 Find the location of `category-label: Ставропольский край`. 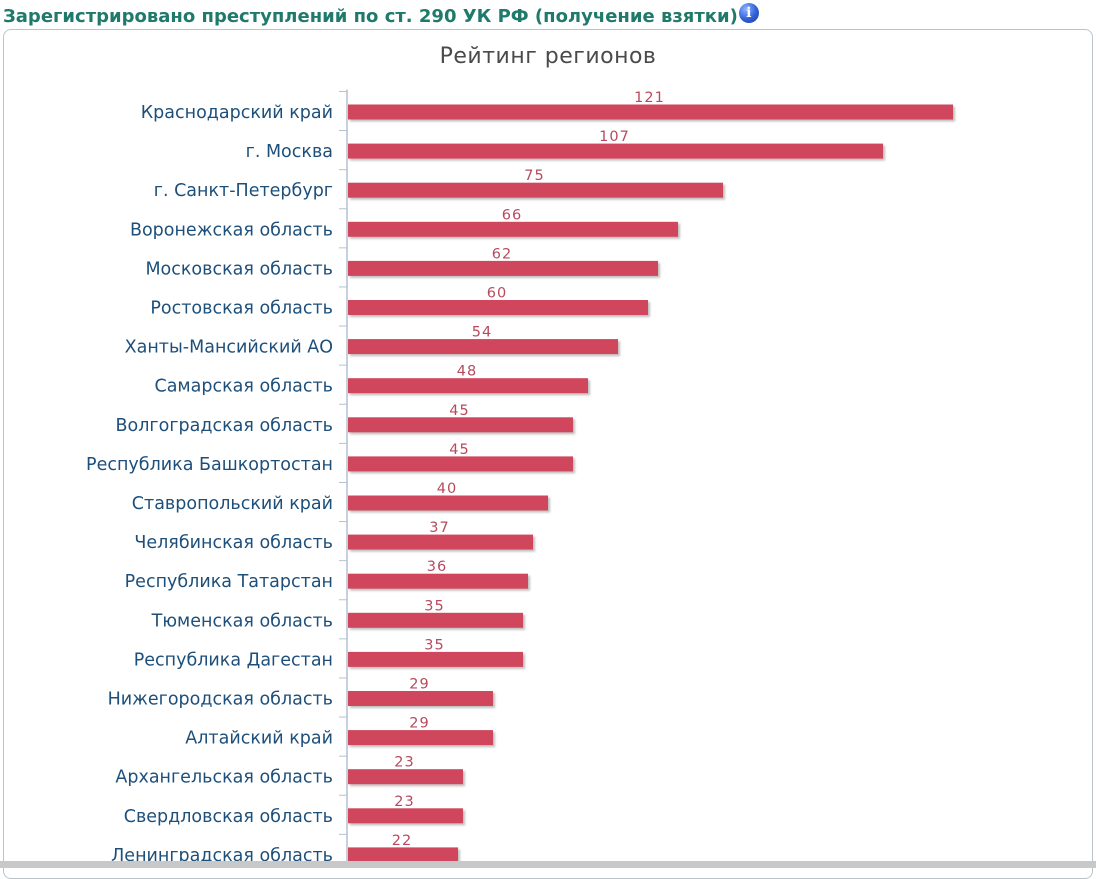

category-label: Ставропольский край is located at coordinates (232, 504).